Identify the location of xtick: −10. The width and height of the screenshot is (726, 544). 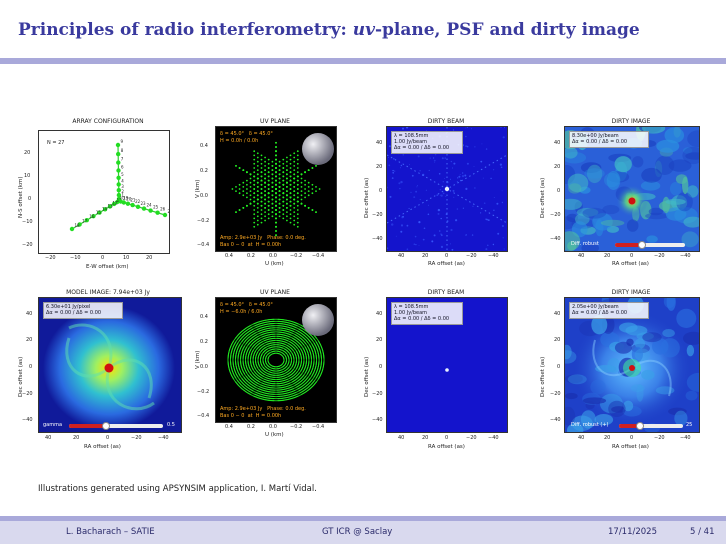
(75, 258).